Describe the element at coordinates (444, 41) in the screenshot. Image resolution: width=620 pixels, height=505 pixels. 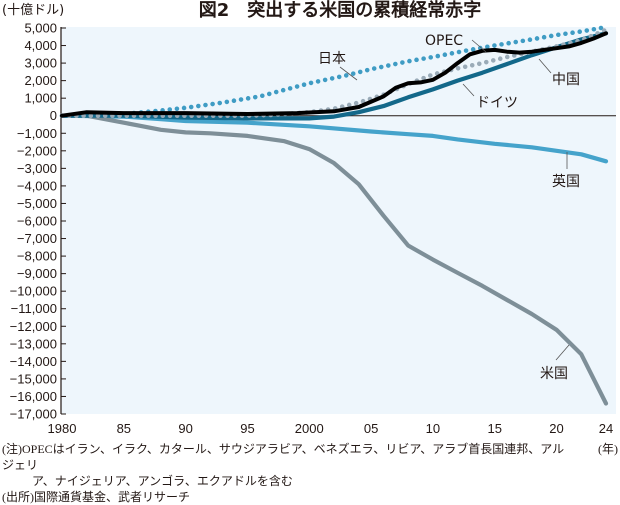
I see `series-label-OPEC: OPEC` at that location.